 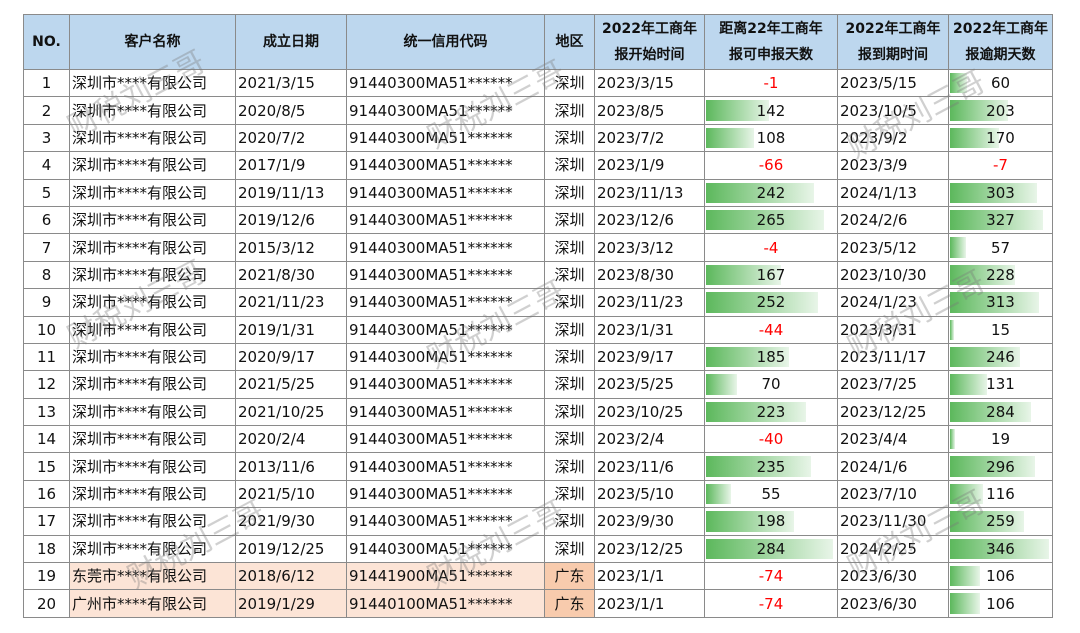 What do you see at coordinates (771, 576) in the screenshot?
I see `days-available-cell: -74` at bounding box center [771, 576].